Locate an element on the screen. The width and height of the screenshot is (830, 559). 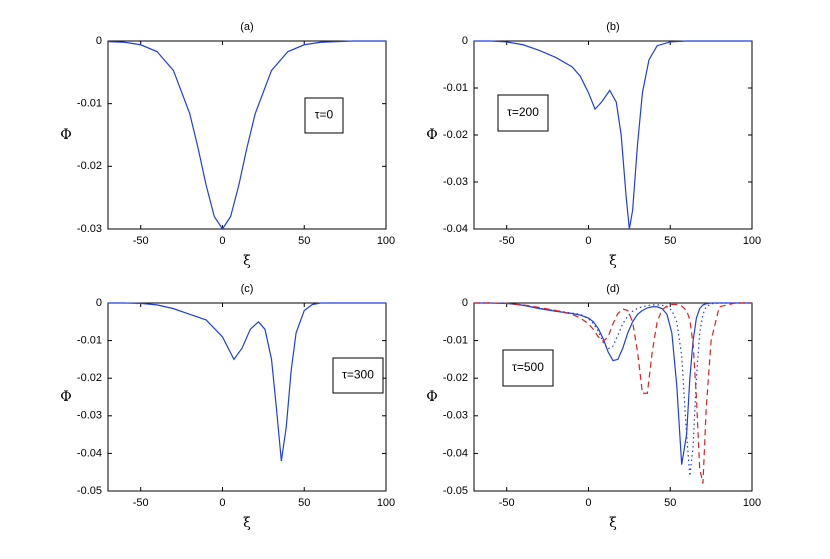
subplot-title: (d) is located at coordinates (612, 289).